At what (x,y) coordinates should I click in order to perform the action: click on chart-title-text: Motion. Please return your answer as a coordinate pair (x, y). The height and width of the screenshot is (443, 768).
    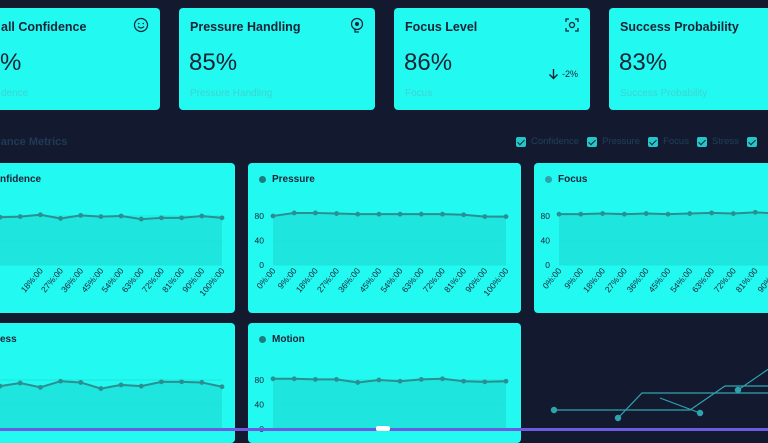
    Looking at the image, I should click on (288, 339).